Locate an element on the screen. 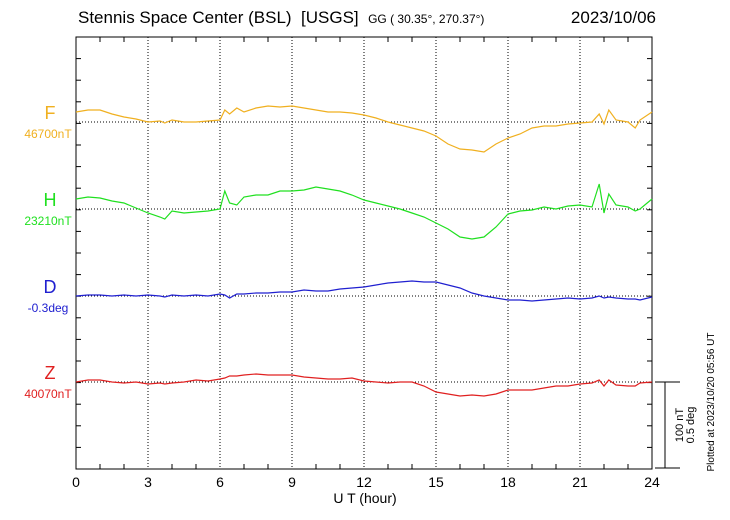 Image resolution: width=730 pixels, height=520 pixels. x-tick-label: 0 is located at coordinates (76, 482).